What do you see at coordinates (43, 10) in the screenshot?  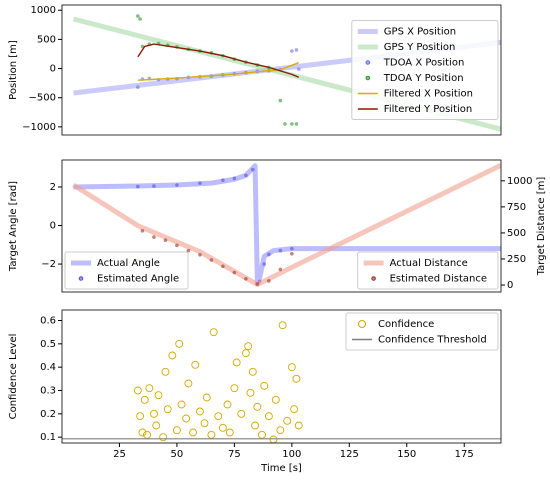 I see `y-tick-label: 1000` at bounding box center [43, 10].